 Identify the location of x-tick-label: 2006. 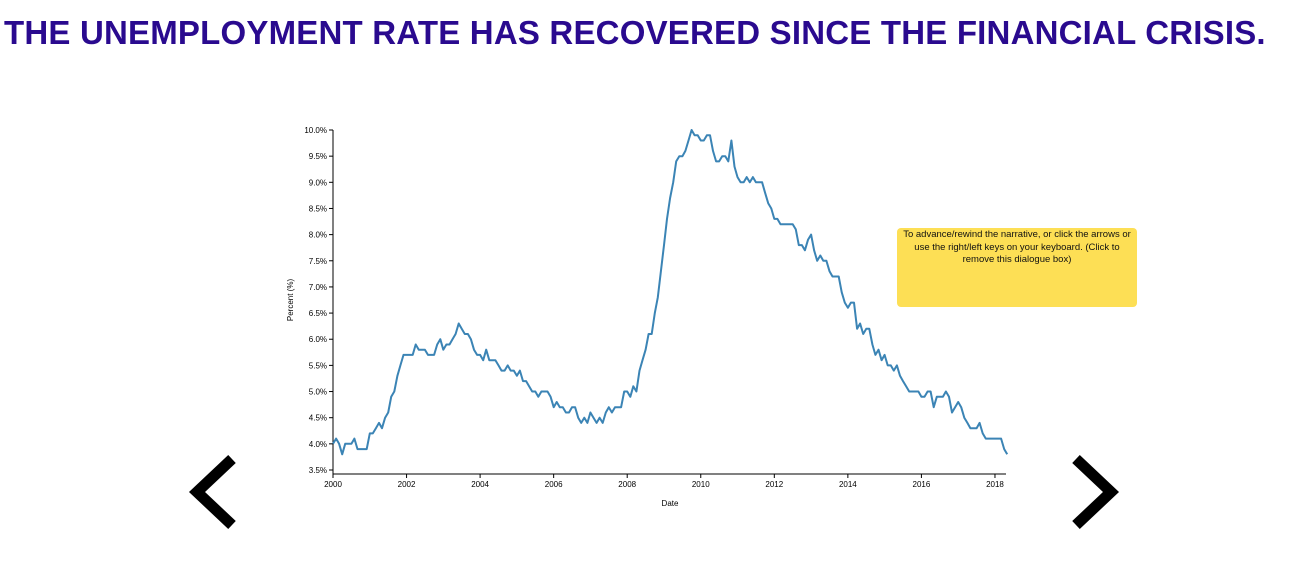
(554, 484).